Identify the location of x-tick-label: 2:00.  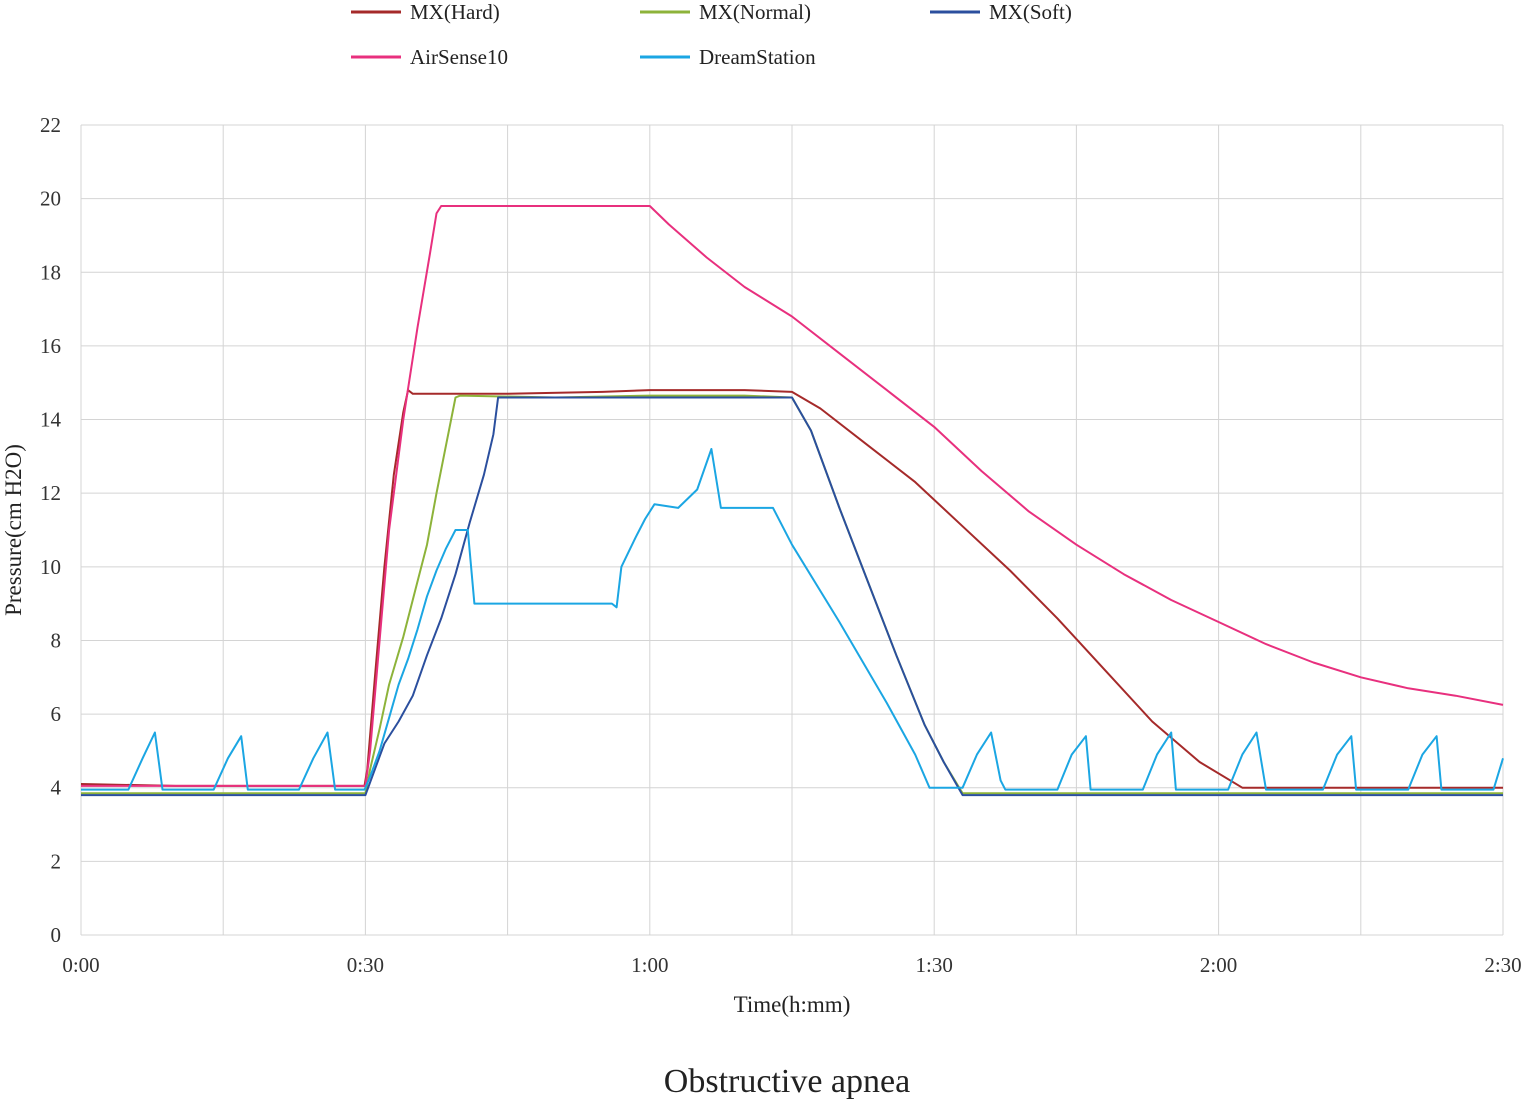
(1218, 965).